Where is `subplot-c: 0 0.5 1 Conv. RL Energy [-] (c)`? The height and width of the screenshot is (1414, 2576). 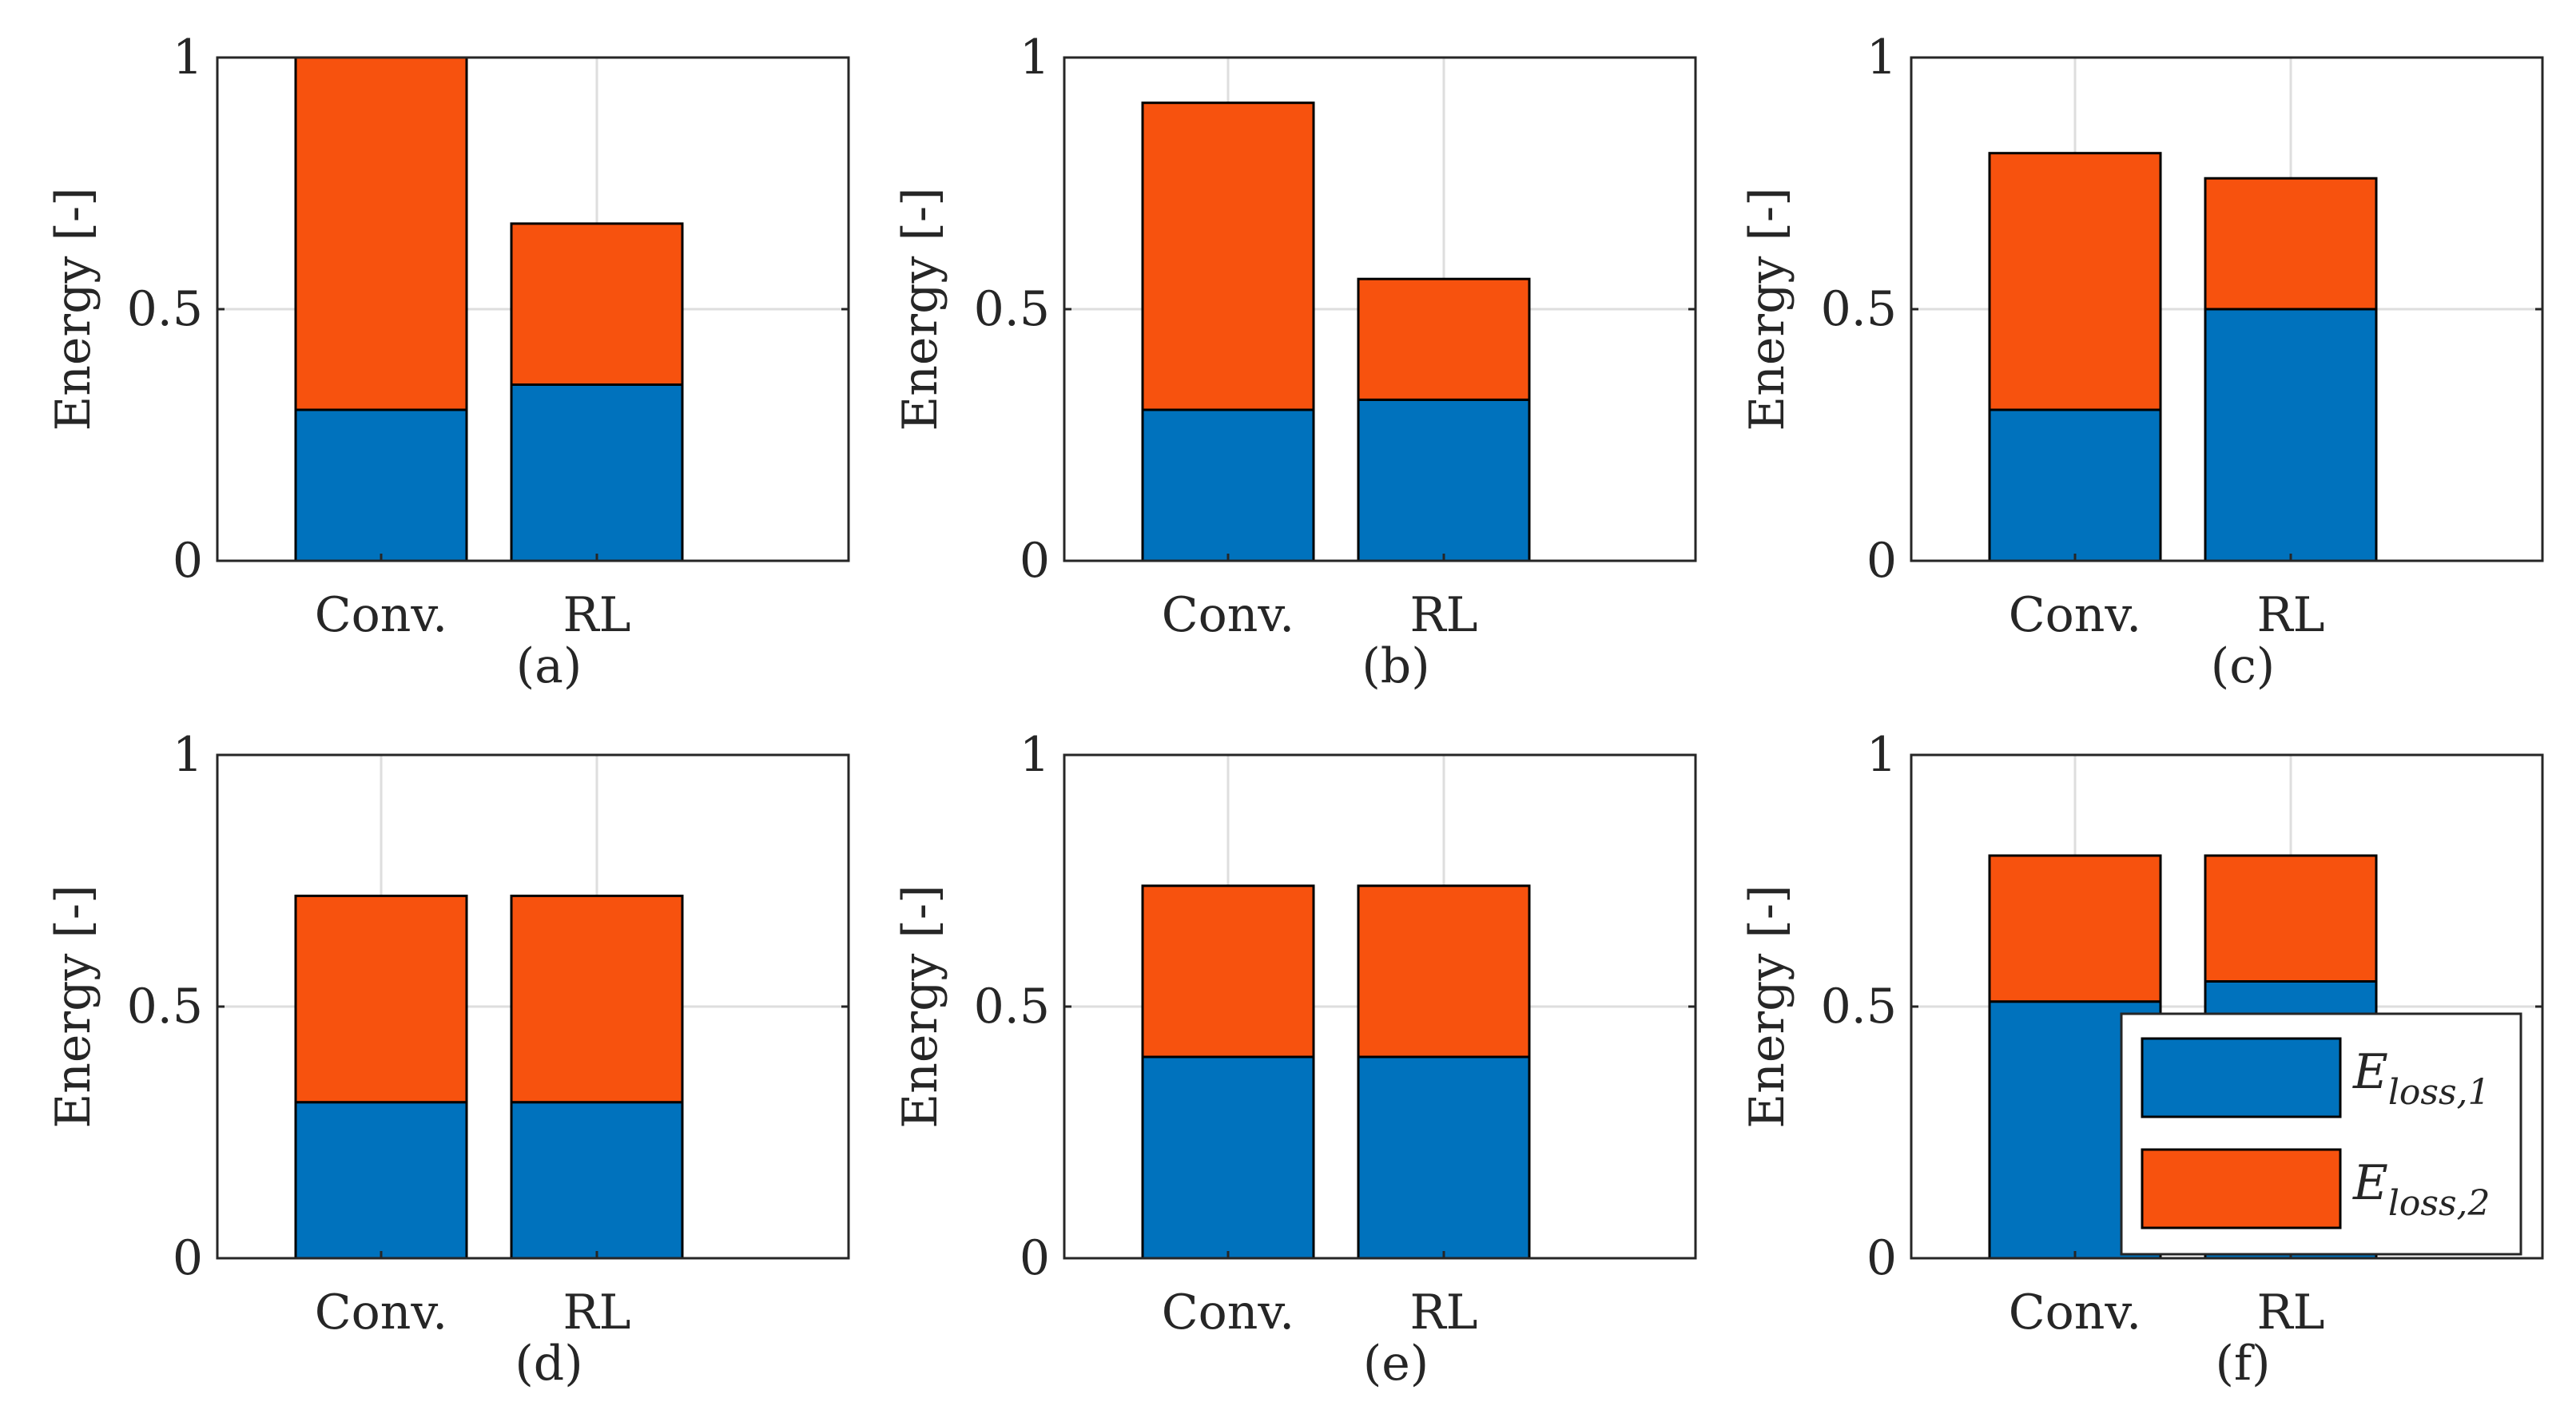 subplot-c: 0 0.5 1 Conv. RL Energy [-] (c) is located at coordinates (2141, 362).